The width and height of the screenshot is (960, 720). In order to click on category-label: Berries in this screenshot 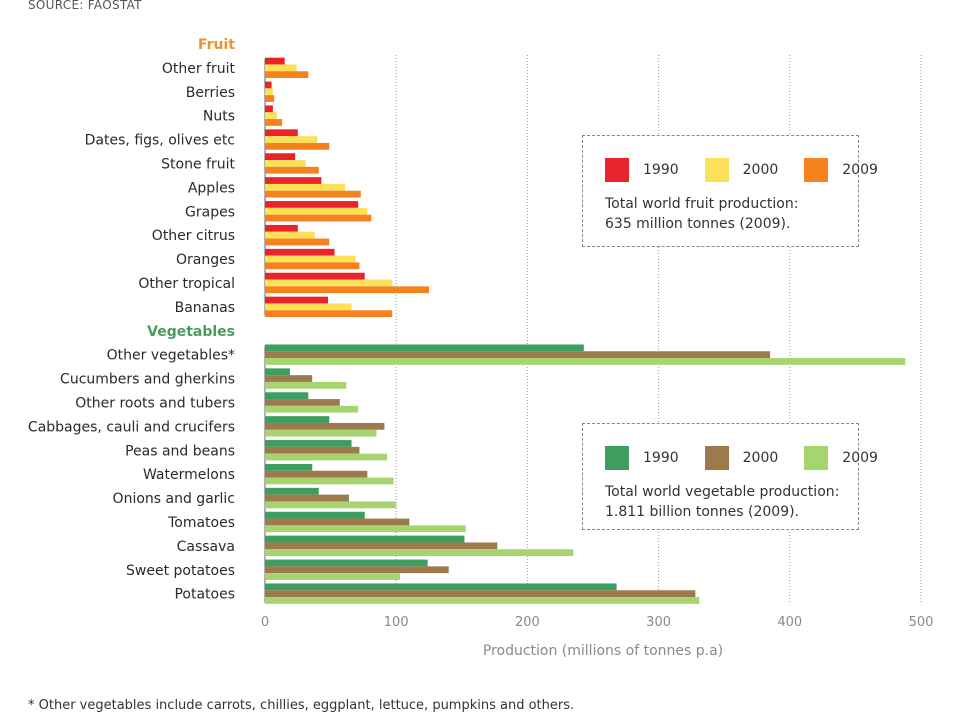, I will do `click(210, 93)`.